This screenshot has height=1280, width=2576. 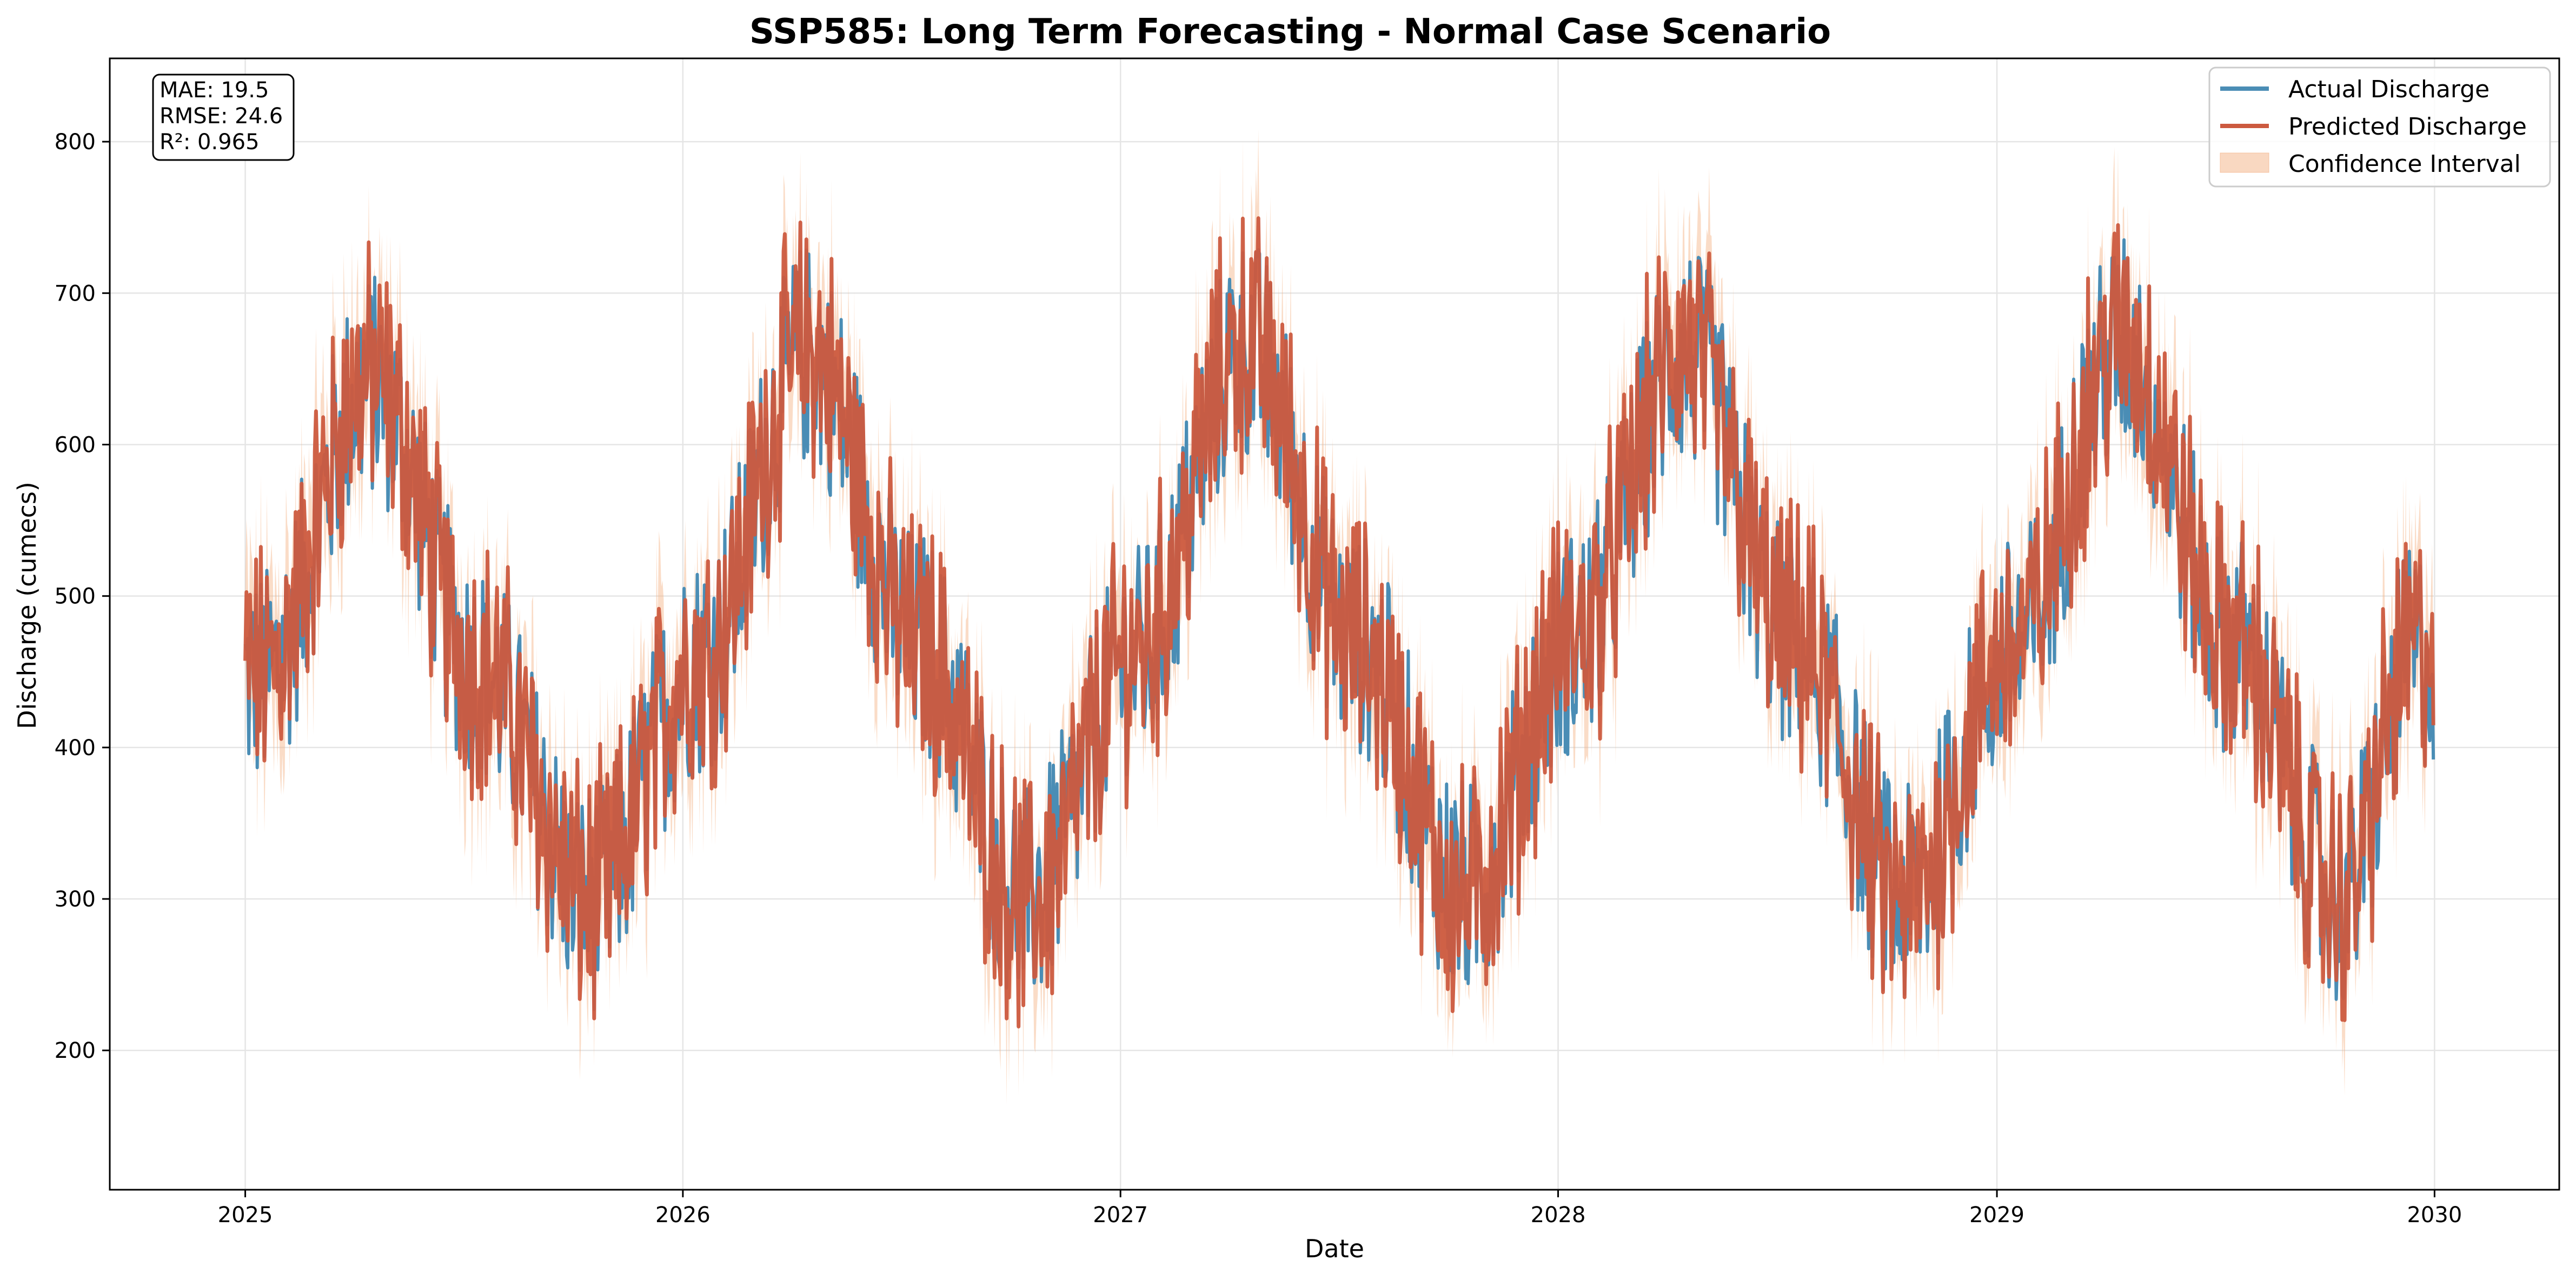 What do you see at coordinates (1334, 1248) in the screenshot?
I see `x-axis-label: Date` at bounding box center [1334, 1248].